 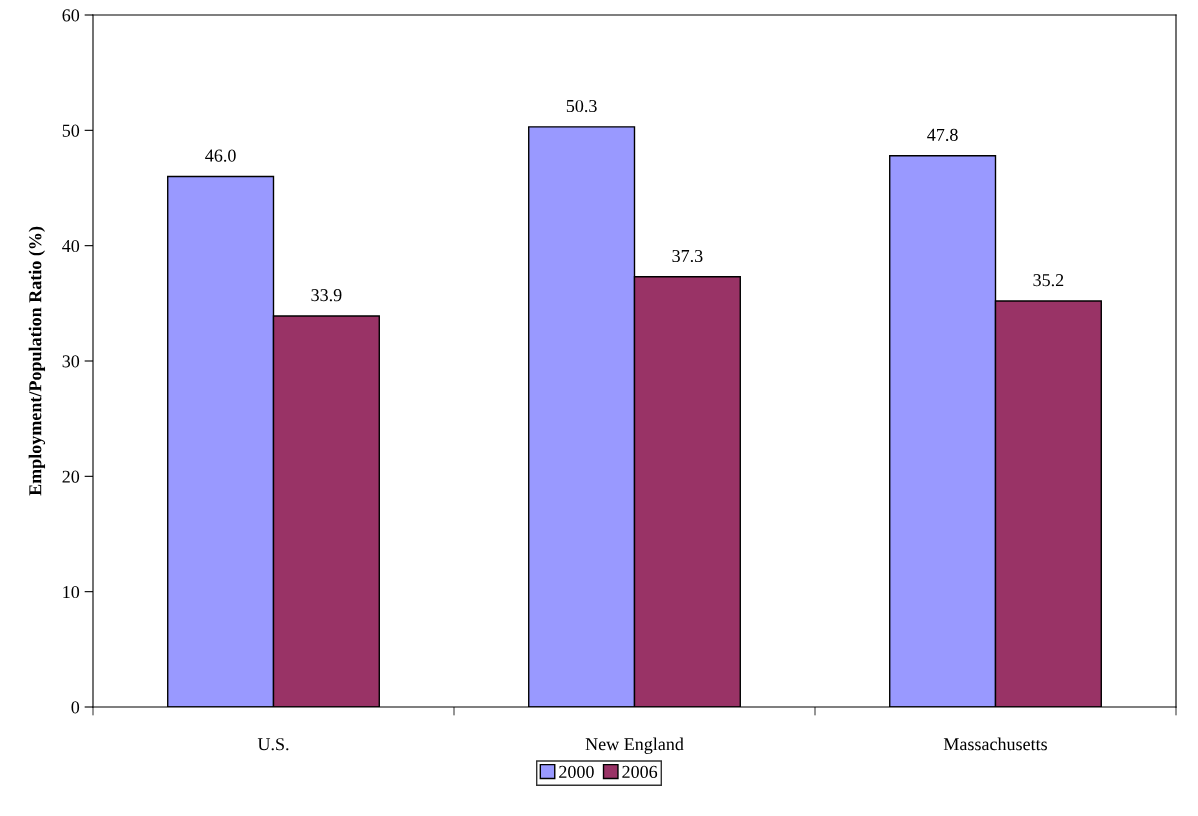 I want to click on legend-label: 2000, so click(x=576, y=771).